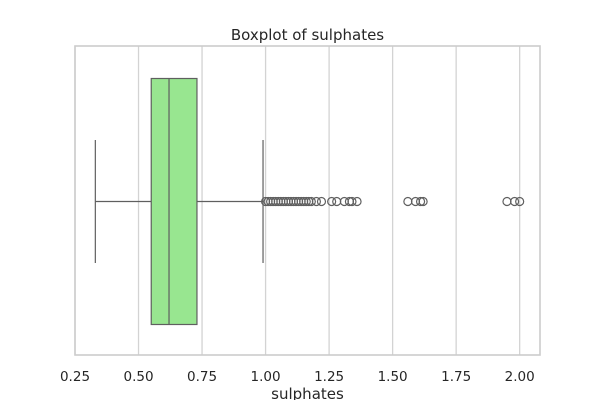 Image resolution: width=600 pixels, height=400 pixels. I want to click on x-axis-label: sulphates, so click(307, 392).